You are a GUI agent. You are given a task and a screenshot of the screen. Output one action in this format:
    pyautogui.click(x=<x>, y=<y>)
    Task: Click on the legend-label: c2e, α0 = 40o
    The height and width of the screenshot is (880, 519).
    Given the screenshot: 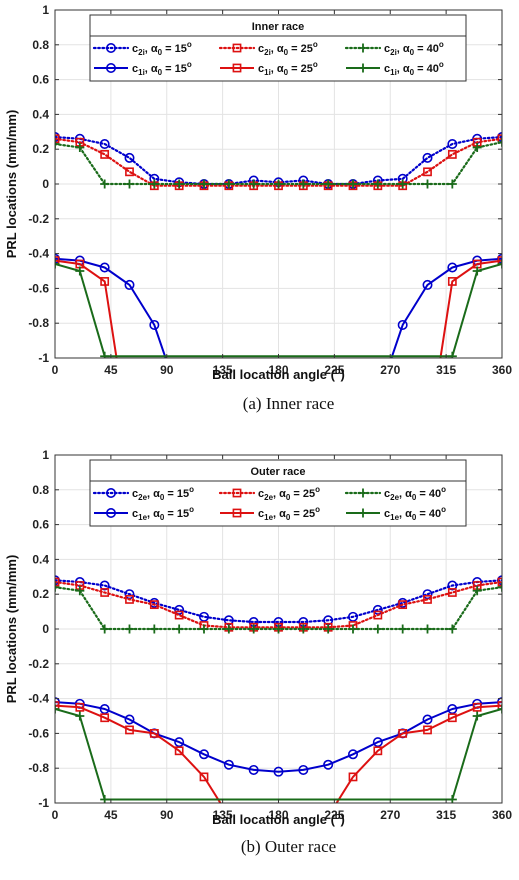 What is the action you would take?
    pyautogui.click(x=415, y=493)
    